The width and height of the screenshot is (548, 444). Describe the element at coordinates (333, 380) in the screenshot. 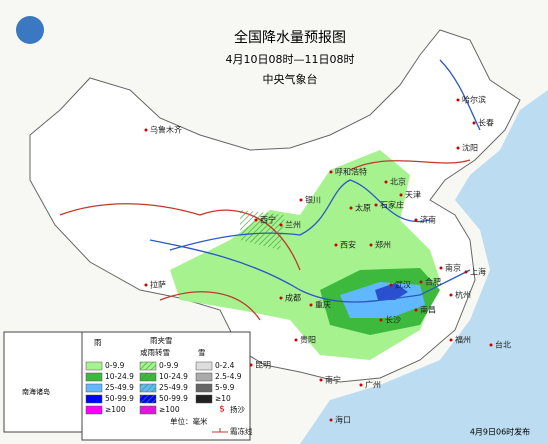

I see `city-label: 南宁` at that location.